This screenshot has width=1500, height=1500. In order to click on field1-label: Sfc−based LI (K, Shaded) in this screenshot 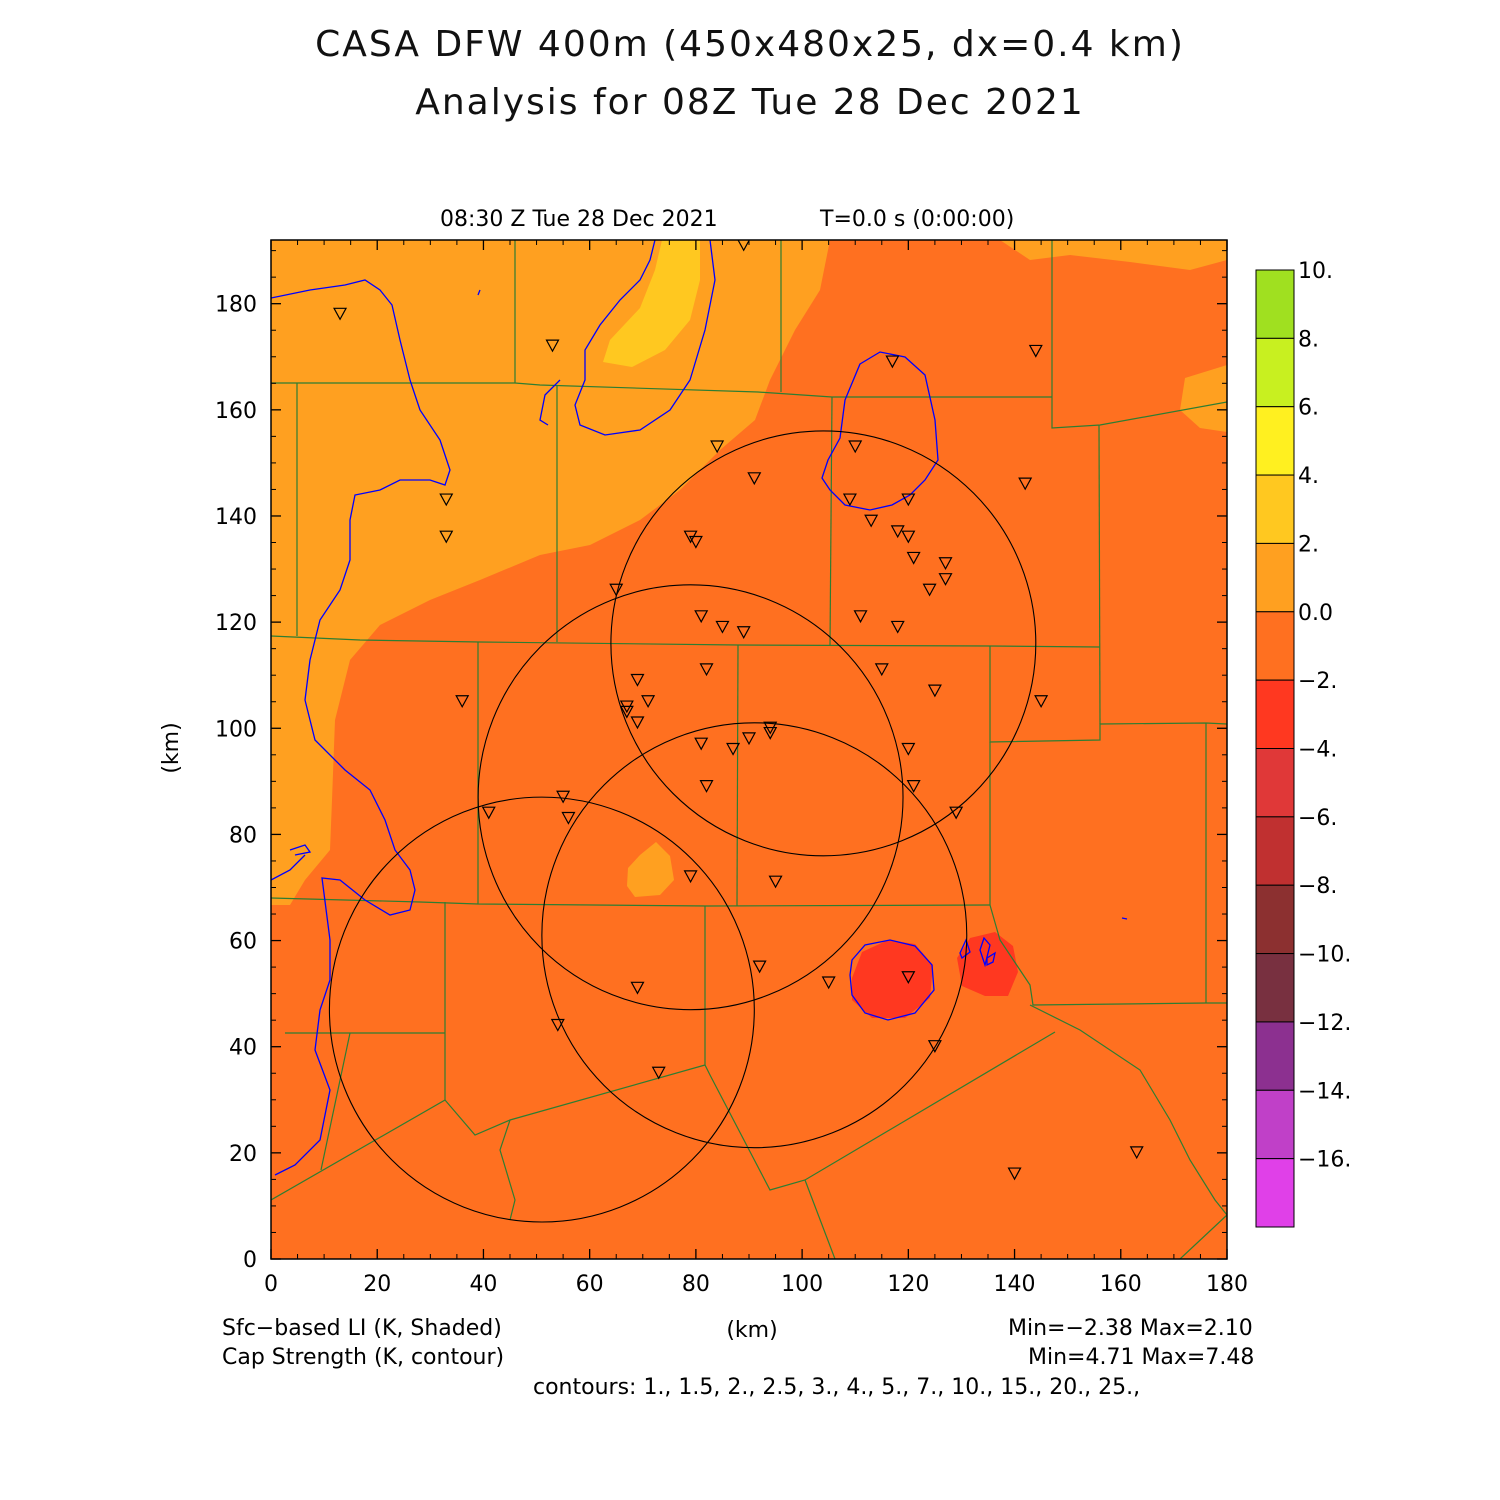, I will do `click(362, 1328)`.